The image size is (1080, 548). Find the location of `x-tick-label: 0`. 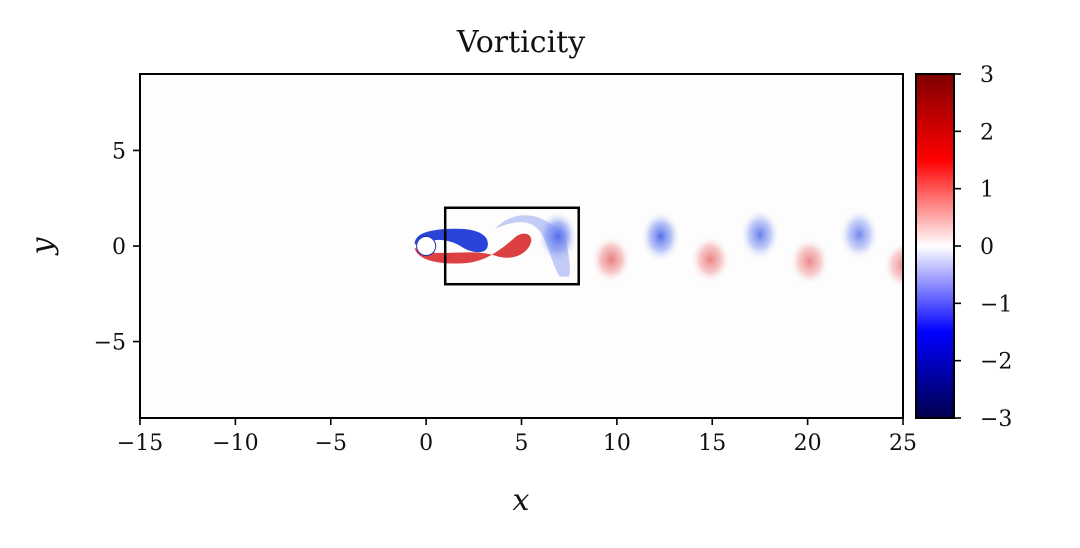

x-tick-label: 0 is located at coordinates (426, 443).